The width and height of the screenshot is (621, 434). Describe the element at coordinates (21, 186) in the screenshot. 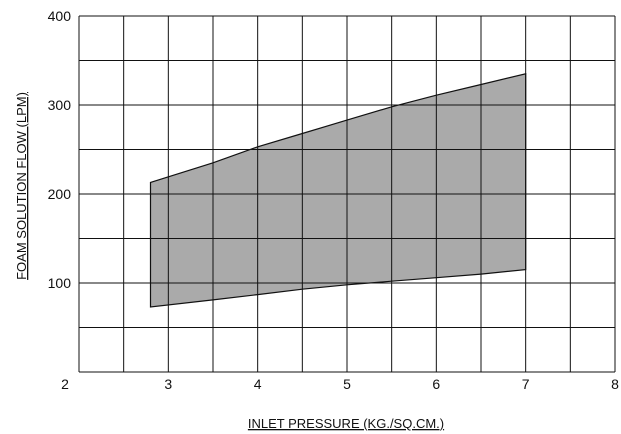

I see `y-axis-label: FOAM SOLUTION FLOW (LPM)` at that location.